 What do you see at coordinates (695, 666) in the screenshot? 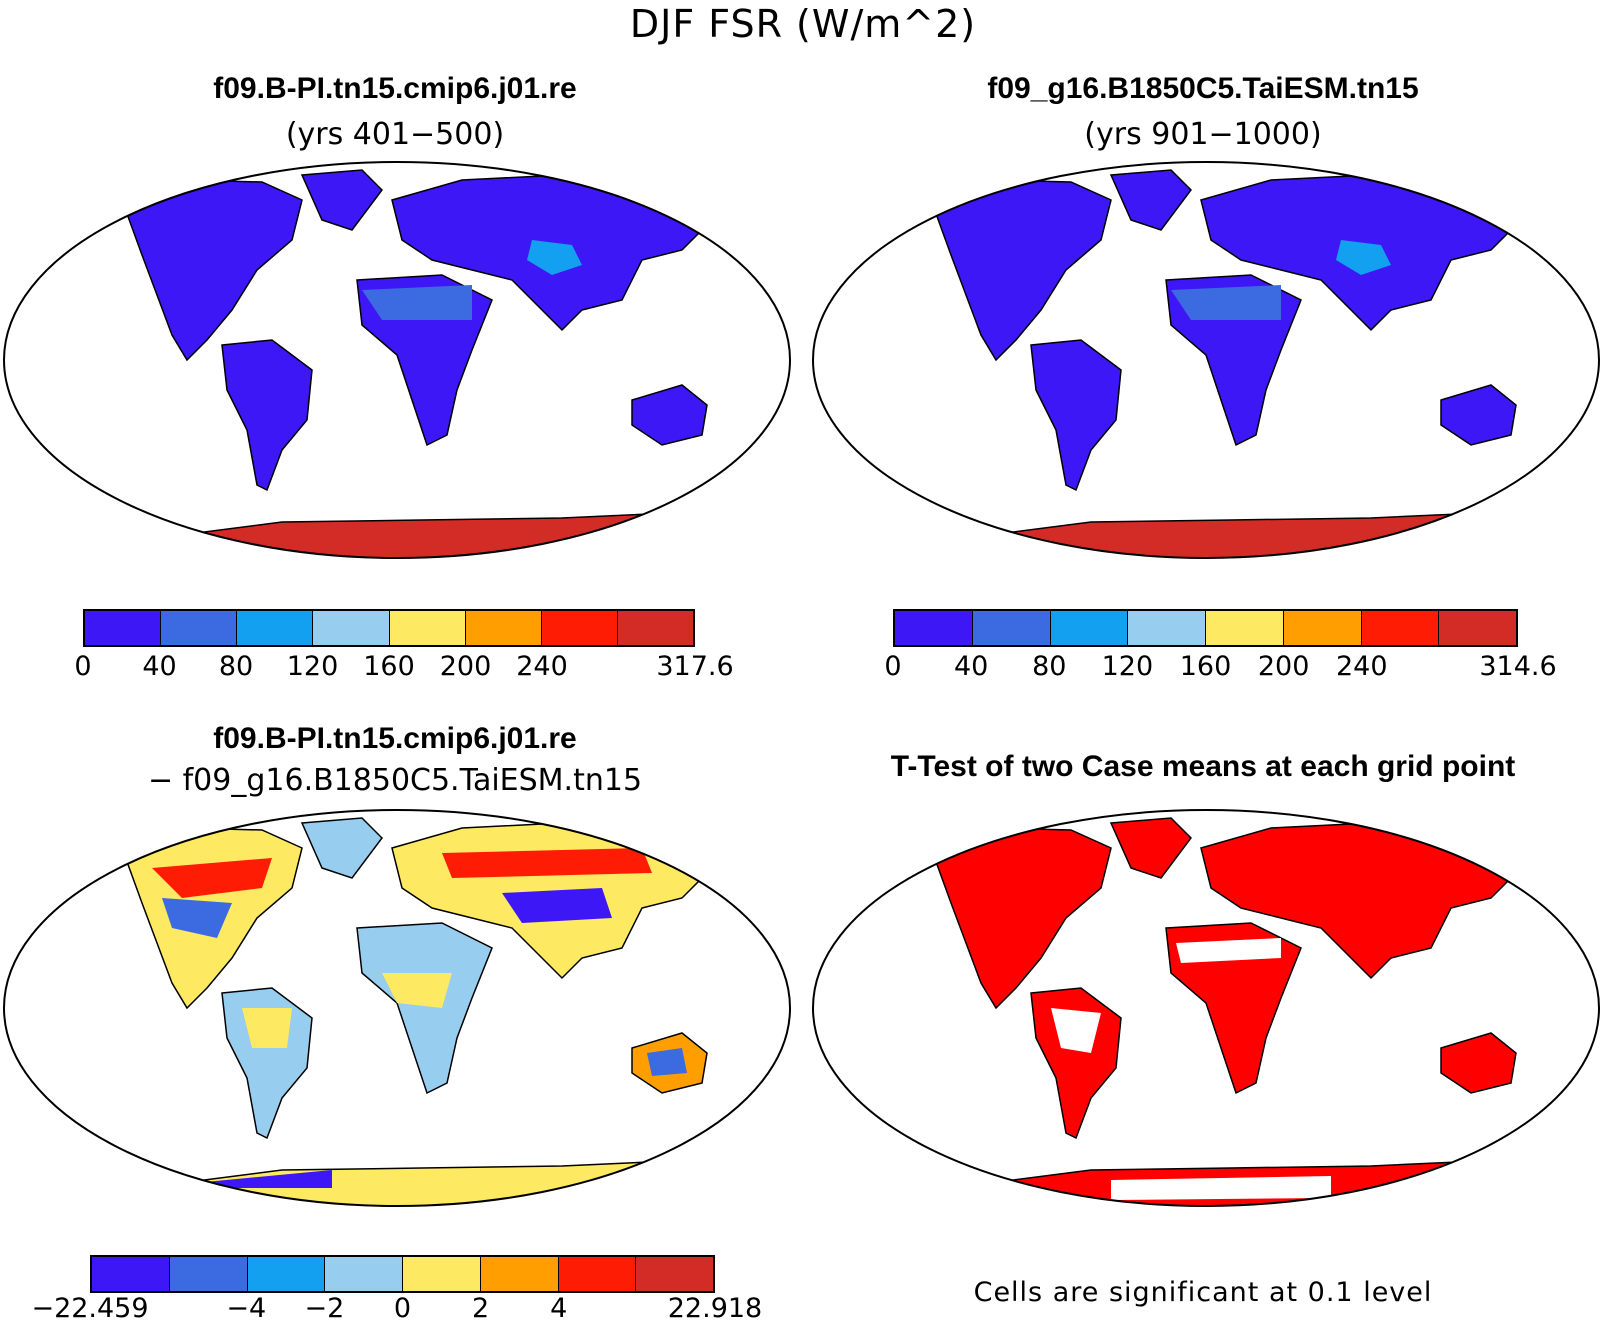
I see `colorbar-tick-label: 317.6` at bounding box center [695, 666].